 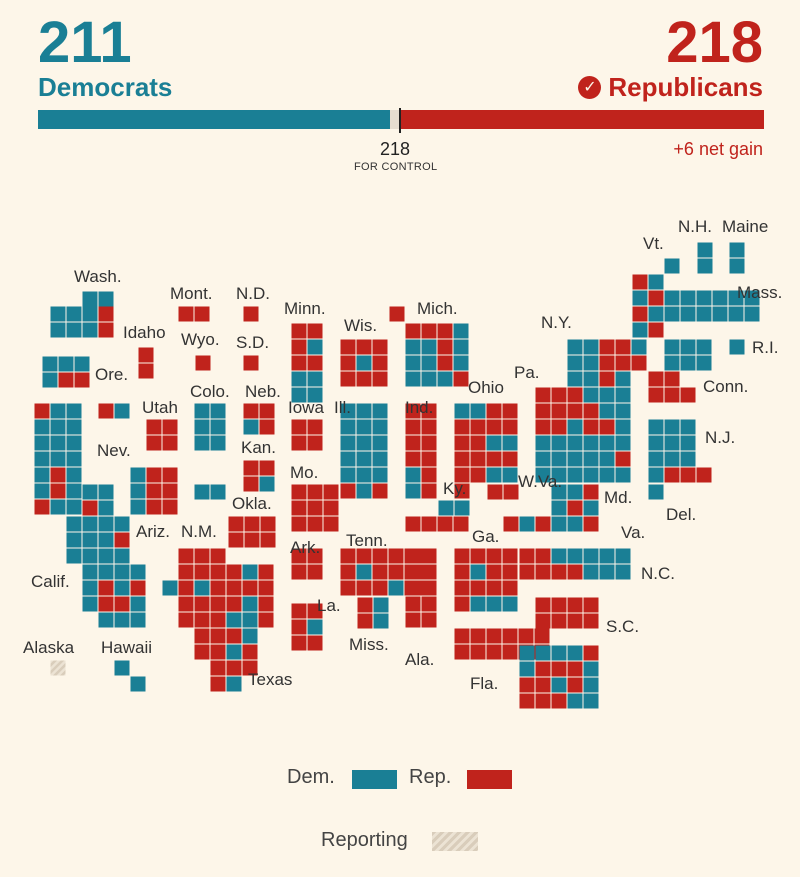 What do you see at coordinates (455, 841) in the screenshot?
I see `legend-reporting-swatch` at bounding box center [455, 841].